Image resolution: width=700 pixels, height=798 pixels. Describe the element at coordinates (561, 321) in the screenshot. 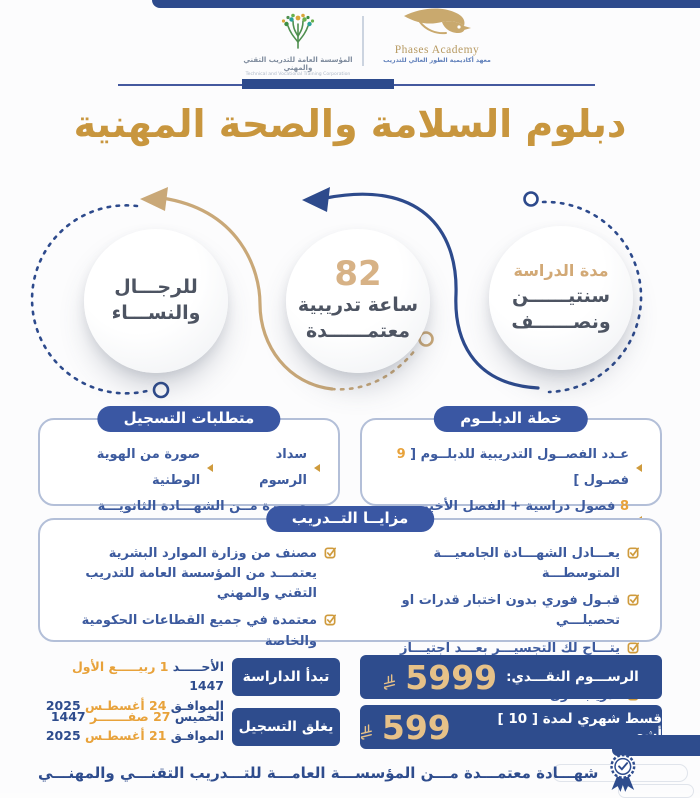

I see `duration-value-2: ونصــــــف` at that location.